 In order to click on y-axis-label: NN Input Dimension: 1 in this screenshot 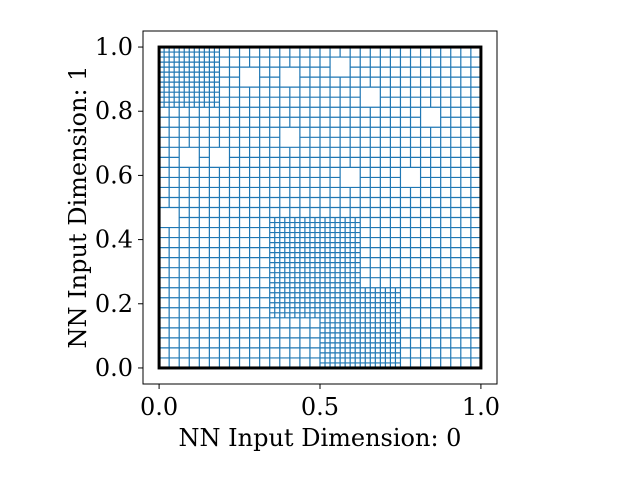, I will do `click(78, 207)`.